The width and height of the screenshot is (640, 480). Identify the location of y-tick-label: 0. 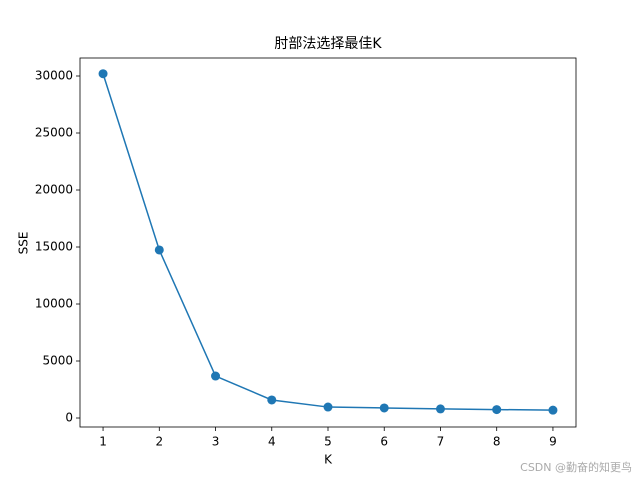
(69, 418).